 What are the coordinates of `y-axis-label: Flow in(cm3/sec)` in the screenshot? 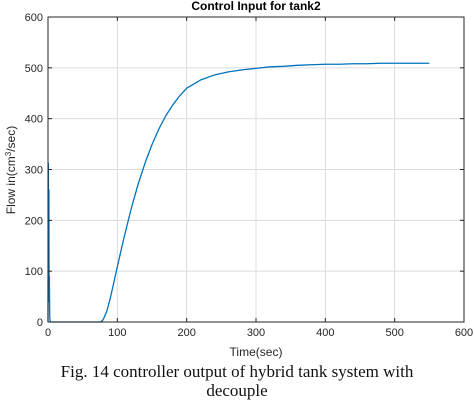 It's located at (11, 170).